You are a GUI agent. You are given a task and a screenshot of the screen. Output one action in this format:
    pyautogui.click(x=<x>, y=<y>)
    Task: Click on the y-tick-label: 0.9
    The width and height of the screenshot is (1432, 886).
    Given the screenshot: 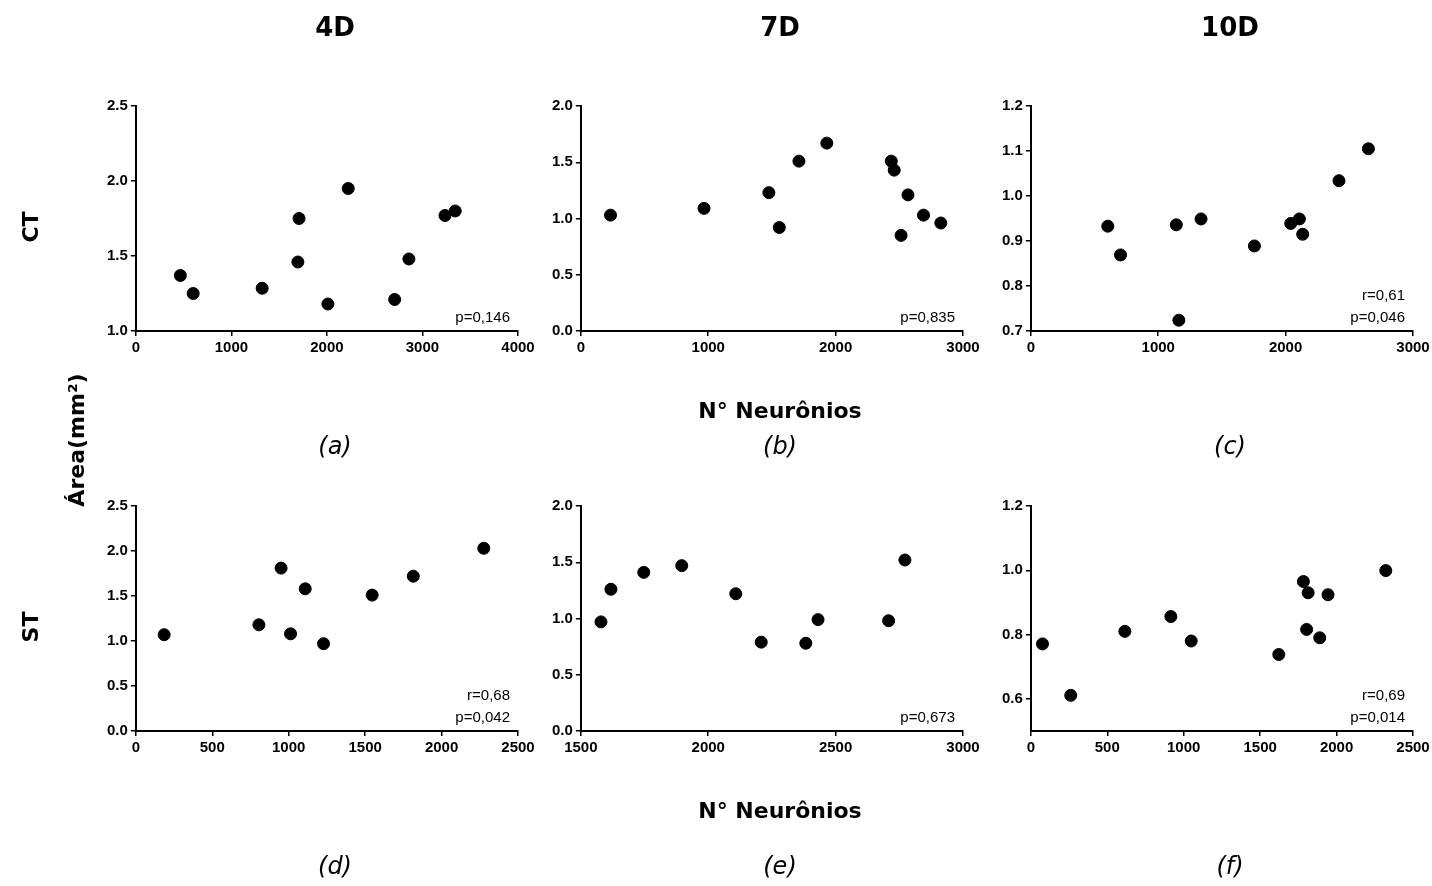 What is the action you would take?
    pyautogui.click(x=1012, y=240)
    